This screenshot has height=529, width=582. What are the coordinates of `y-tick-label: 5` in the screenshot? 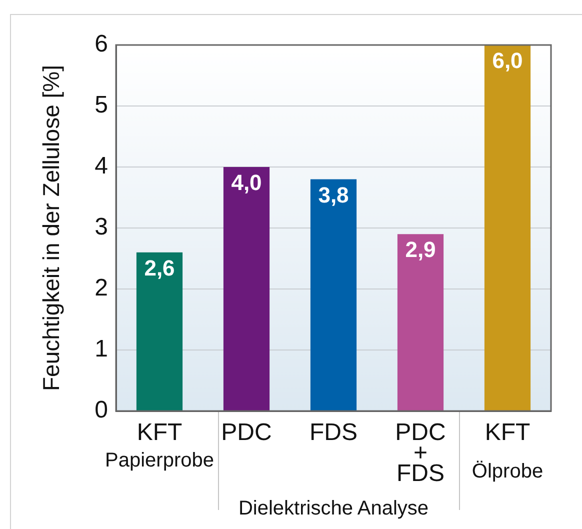 It's located at (101, 105).